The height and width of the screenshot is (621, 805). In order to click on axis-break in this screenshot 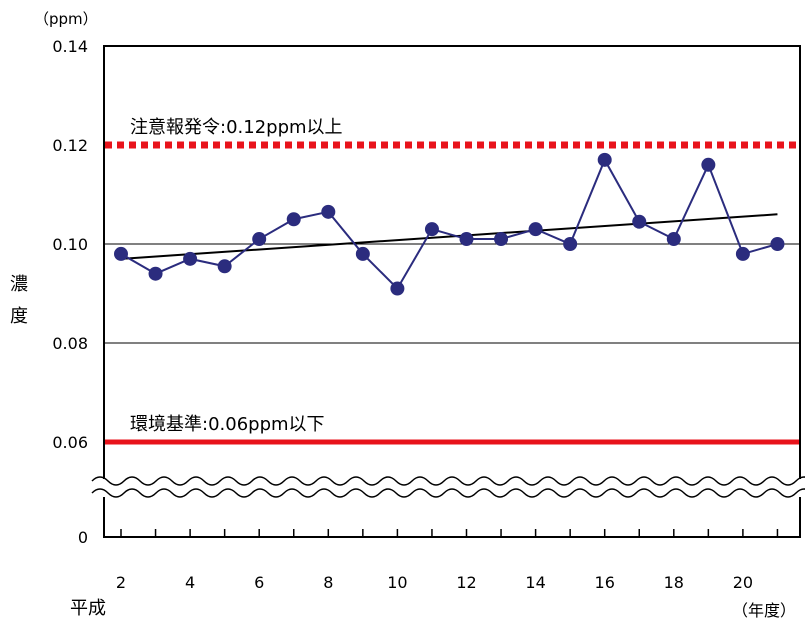, I will do `click(448, 487)`.